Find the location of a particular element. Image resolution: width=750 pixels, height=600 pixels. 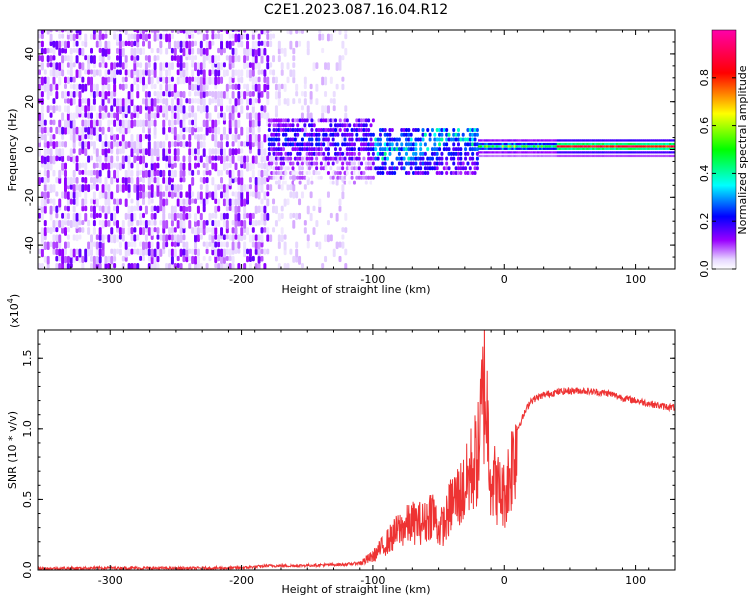

figure-title: C2E1.2023.087.16.04.R12 is located at coordinates (356, 10).